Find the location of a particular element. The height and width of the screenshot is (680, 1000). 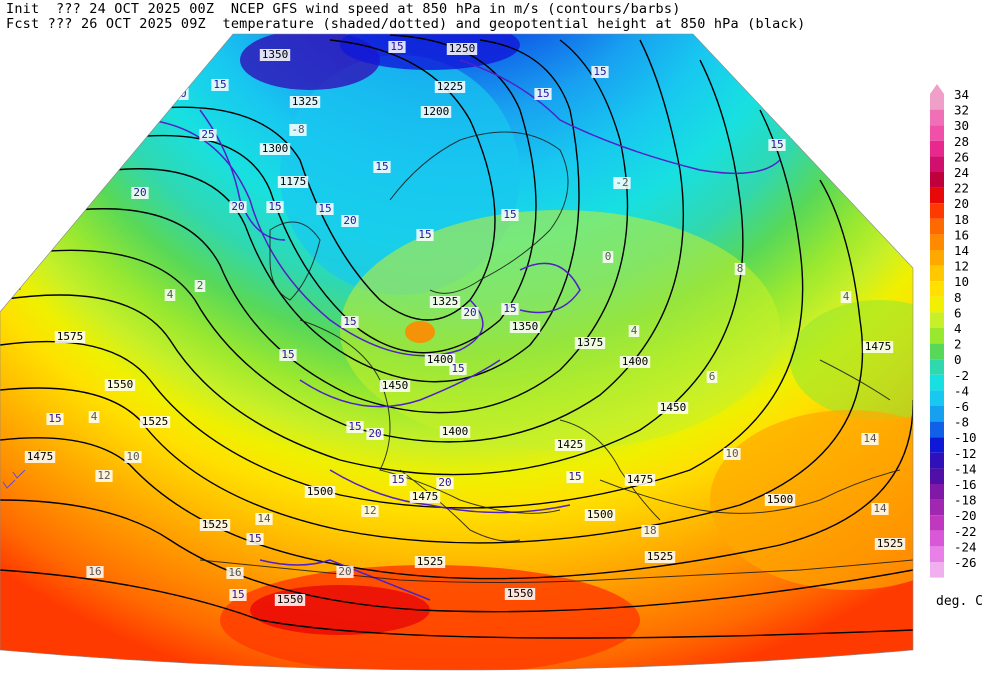

height-label: 1200 is located at coordinates (436, 111).